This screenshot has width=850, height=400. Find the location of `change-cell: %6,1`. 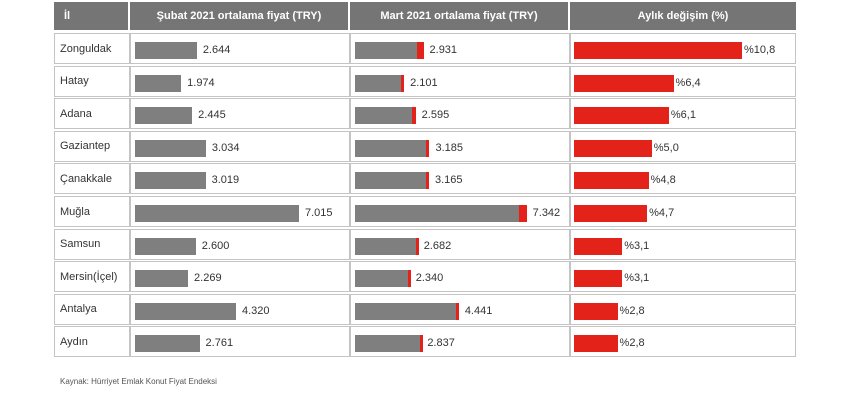

change-cell: %6,1 is located at coordinates (683, 114).